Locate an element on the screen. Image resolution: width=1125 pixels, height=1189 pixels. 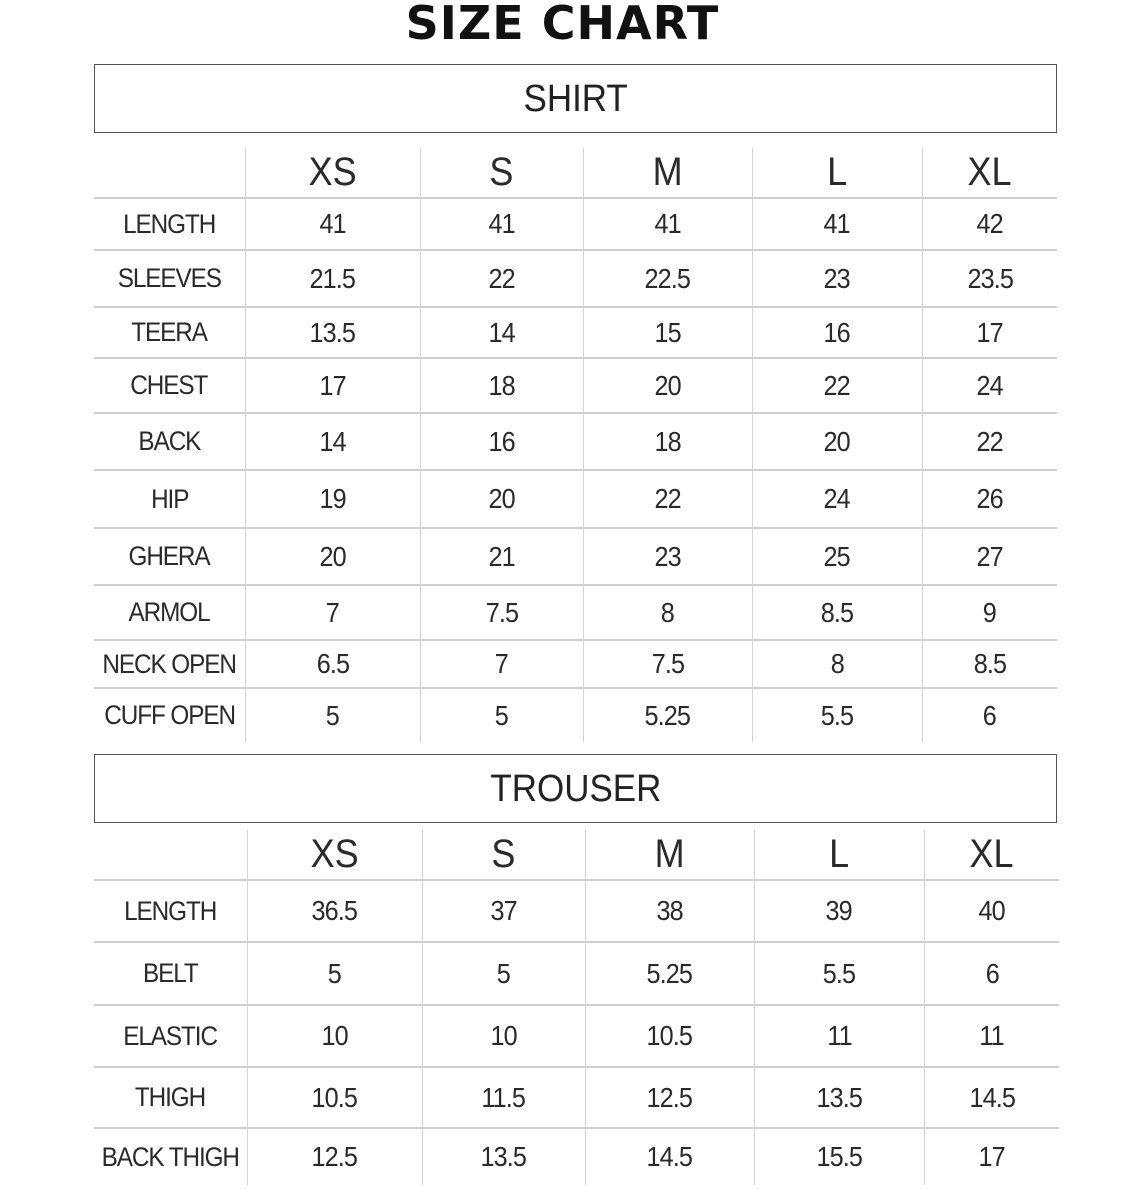
row-label: CUFF OPEN is located at coordinates (169, 714).